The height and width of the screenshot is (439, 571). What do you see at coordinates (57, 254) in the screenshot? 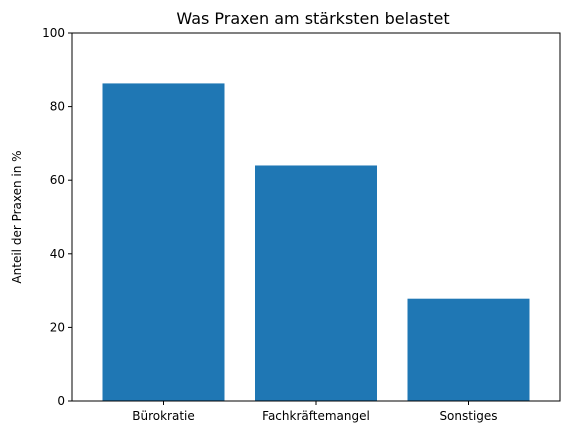
I see `y-tick-label: 40` at bounding box center [57, 254].